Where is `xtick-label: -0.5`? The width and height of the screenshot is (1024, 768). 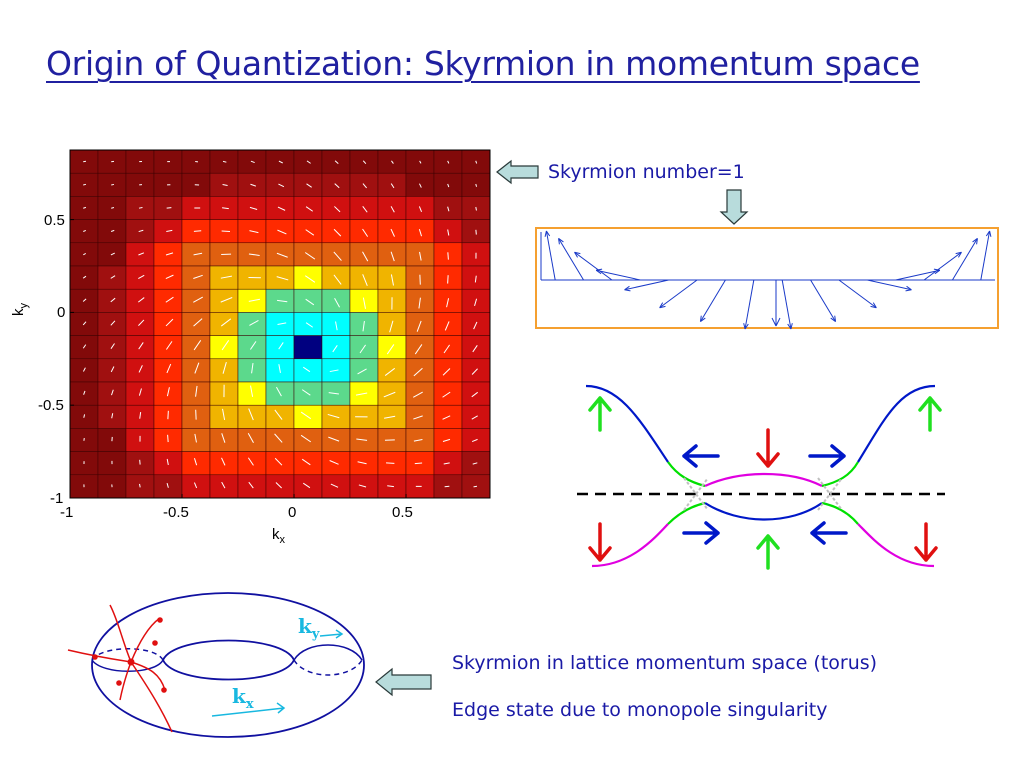 xtick-label: -0.5 is located at coordinates (176, 512).